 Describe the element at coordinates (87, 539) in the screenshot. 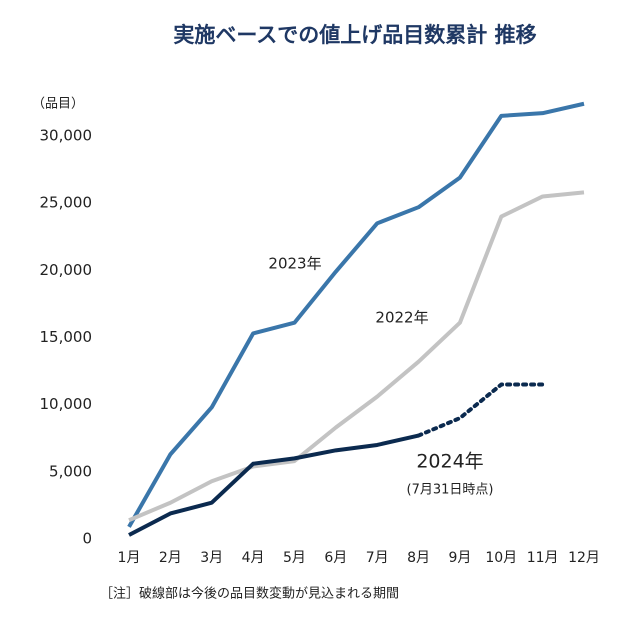

I see `y-tick-label: 0` at that location.